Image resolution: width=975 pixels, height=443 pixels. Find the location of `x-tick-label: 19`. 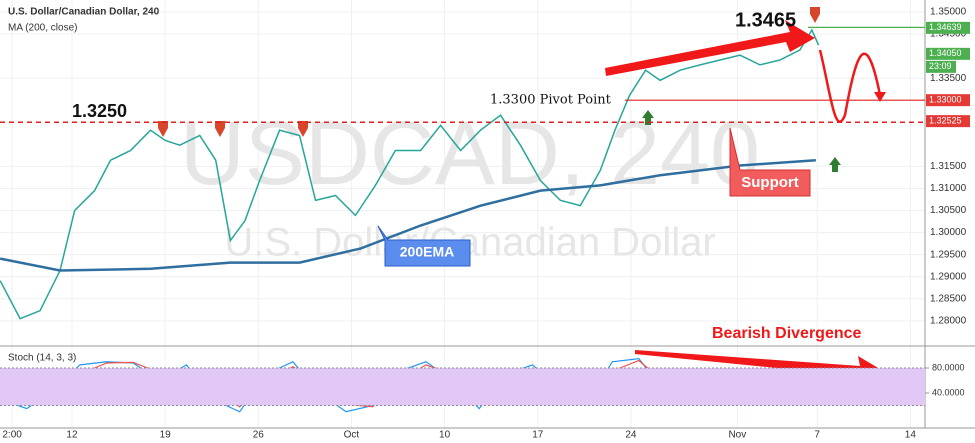

x-tick-label: 19 is located at coordinates (166, 435).